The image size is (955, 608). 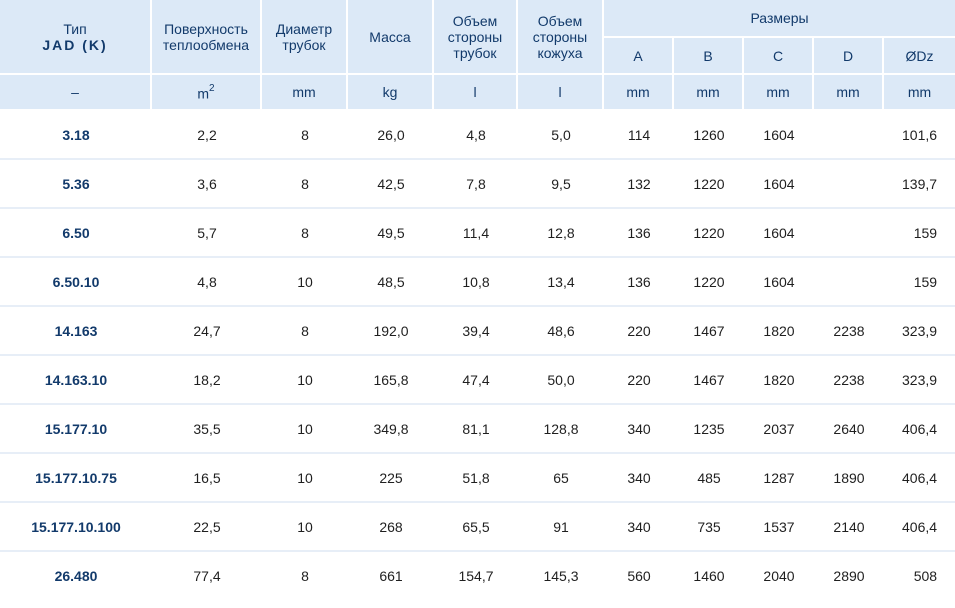 I want to click on cell-shell-volume: 128,8, so click(x=561, y=429).